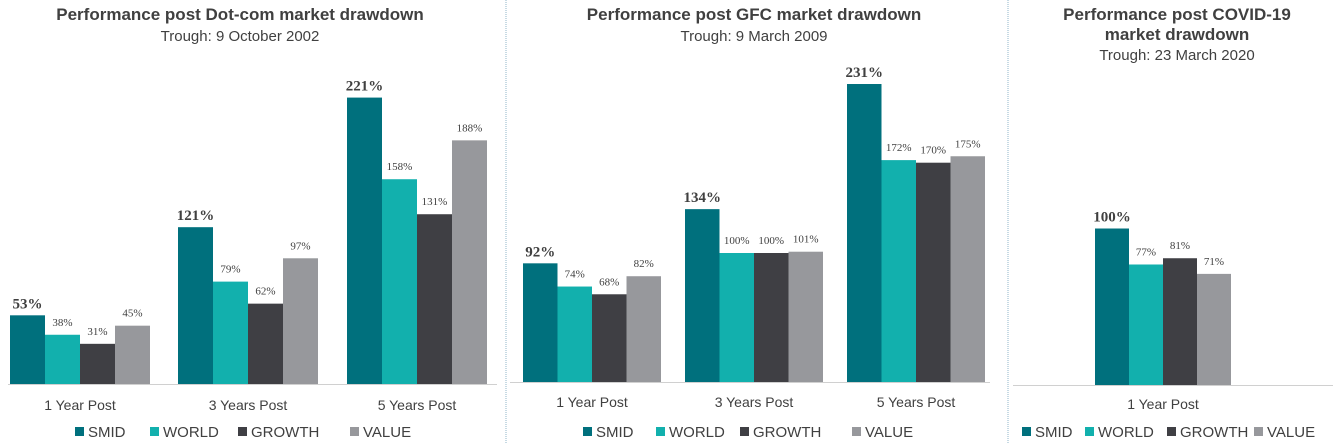 The image size is (1337, 443). I want to click on data-label-growth-1: 31%, so click(97, 332).